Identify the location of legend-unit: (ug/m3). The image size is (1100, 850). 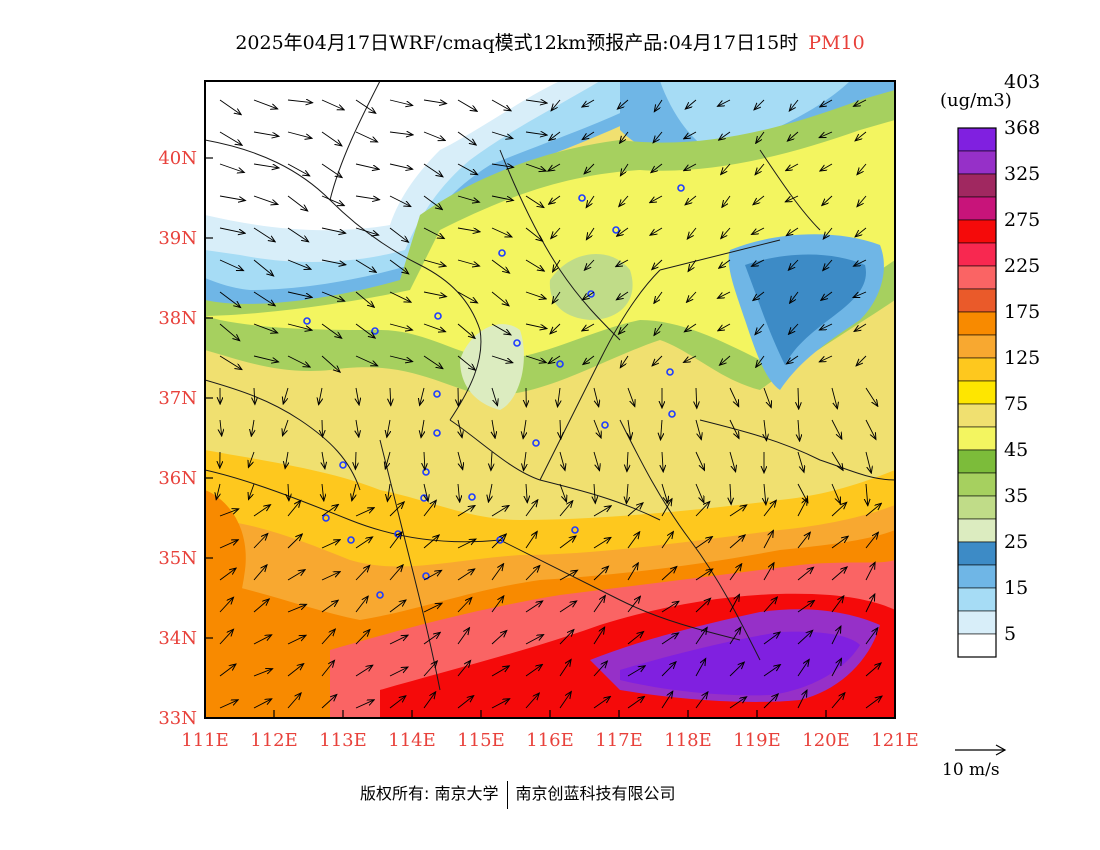
(976, 100).